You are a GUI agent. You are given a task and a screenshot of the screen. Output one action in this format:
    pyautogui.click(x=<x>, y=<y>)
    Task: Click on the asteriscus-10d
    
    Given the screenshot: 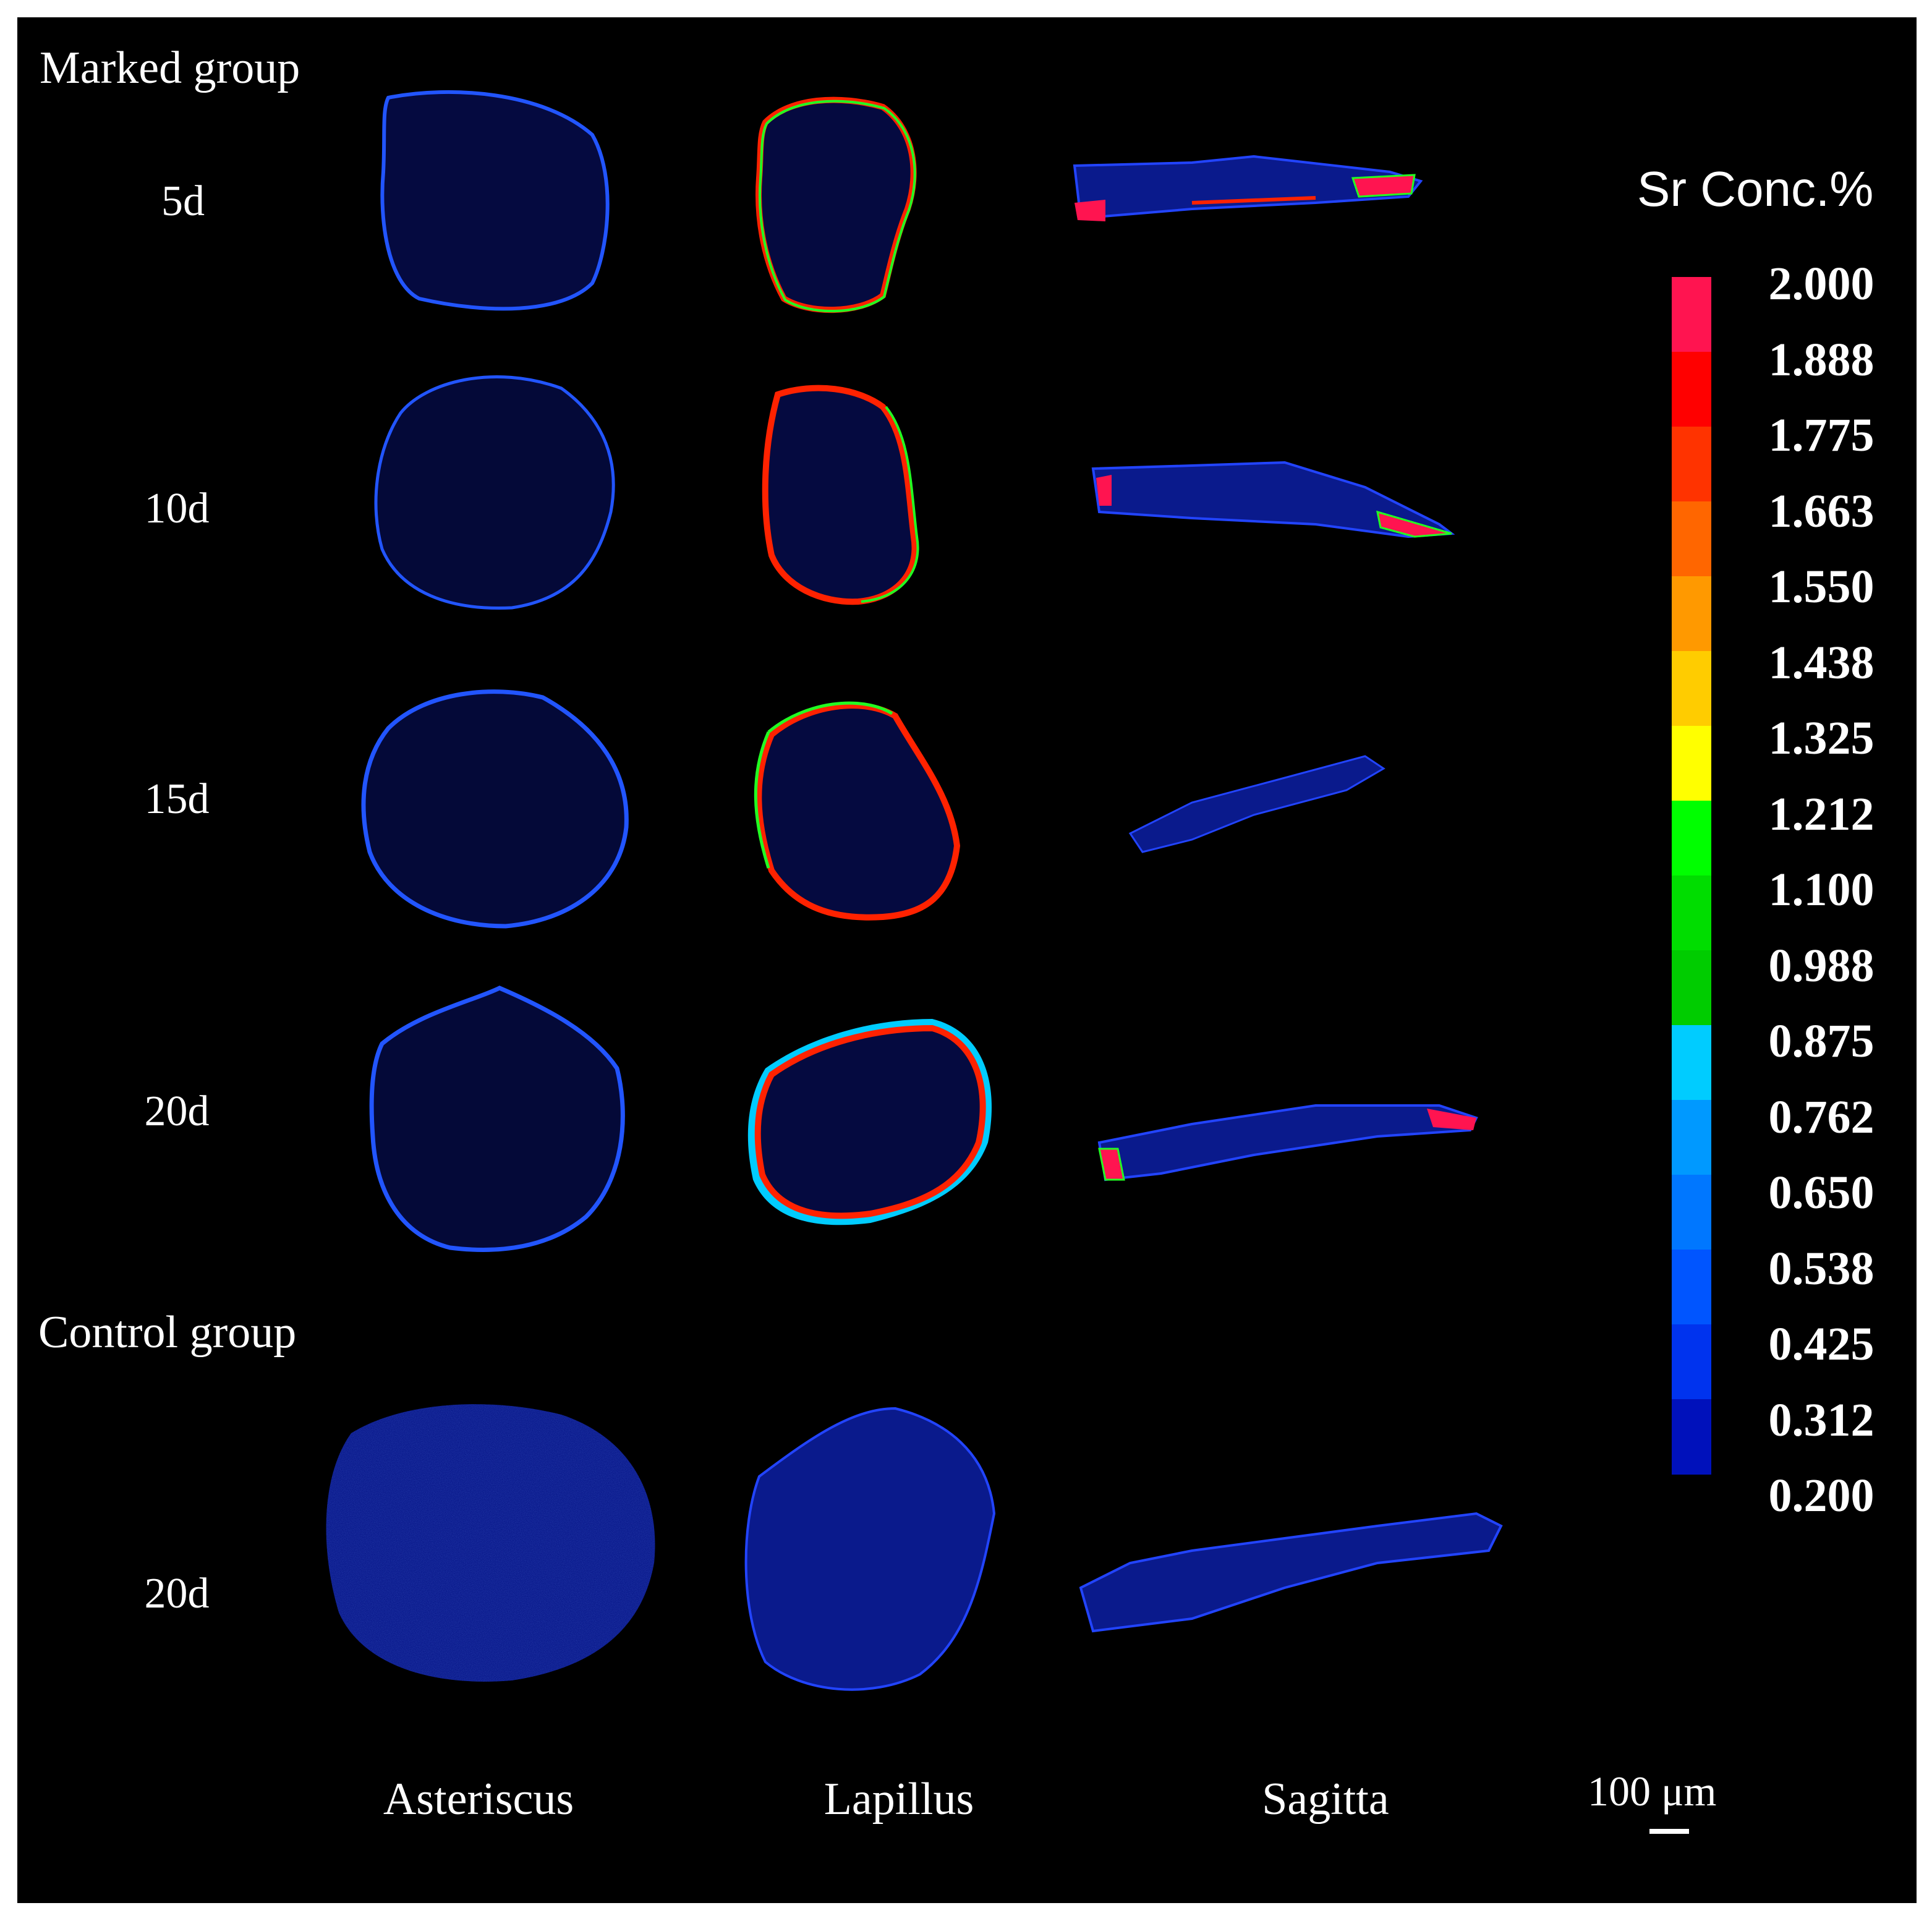 What is the action you would take?
    pyautogui.click(x=494, y=492)
    